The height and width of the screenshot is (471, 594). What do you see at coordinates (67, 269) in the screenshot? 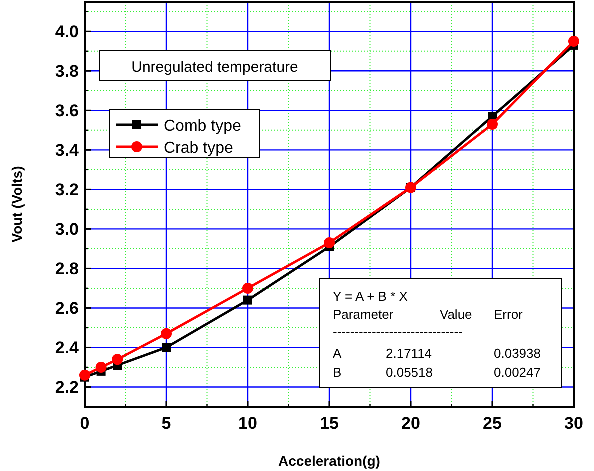
I see `y-tick-label: 2.8` at bounding box center [67, 269].